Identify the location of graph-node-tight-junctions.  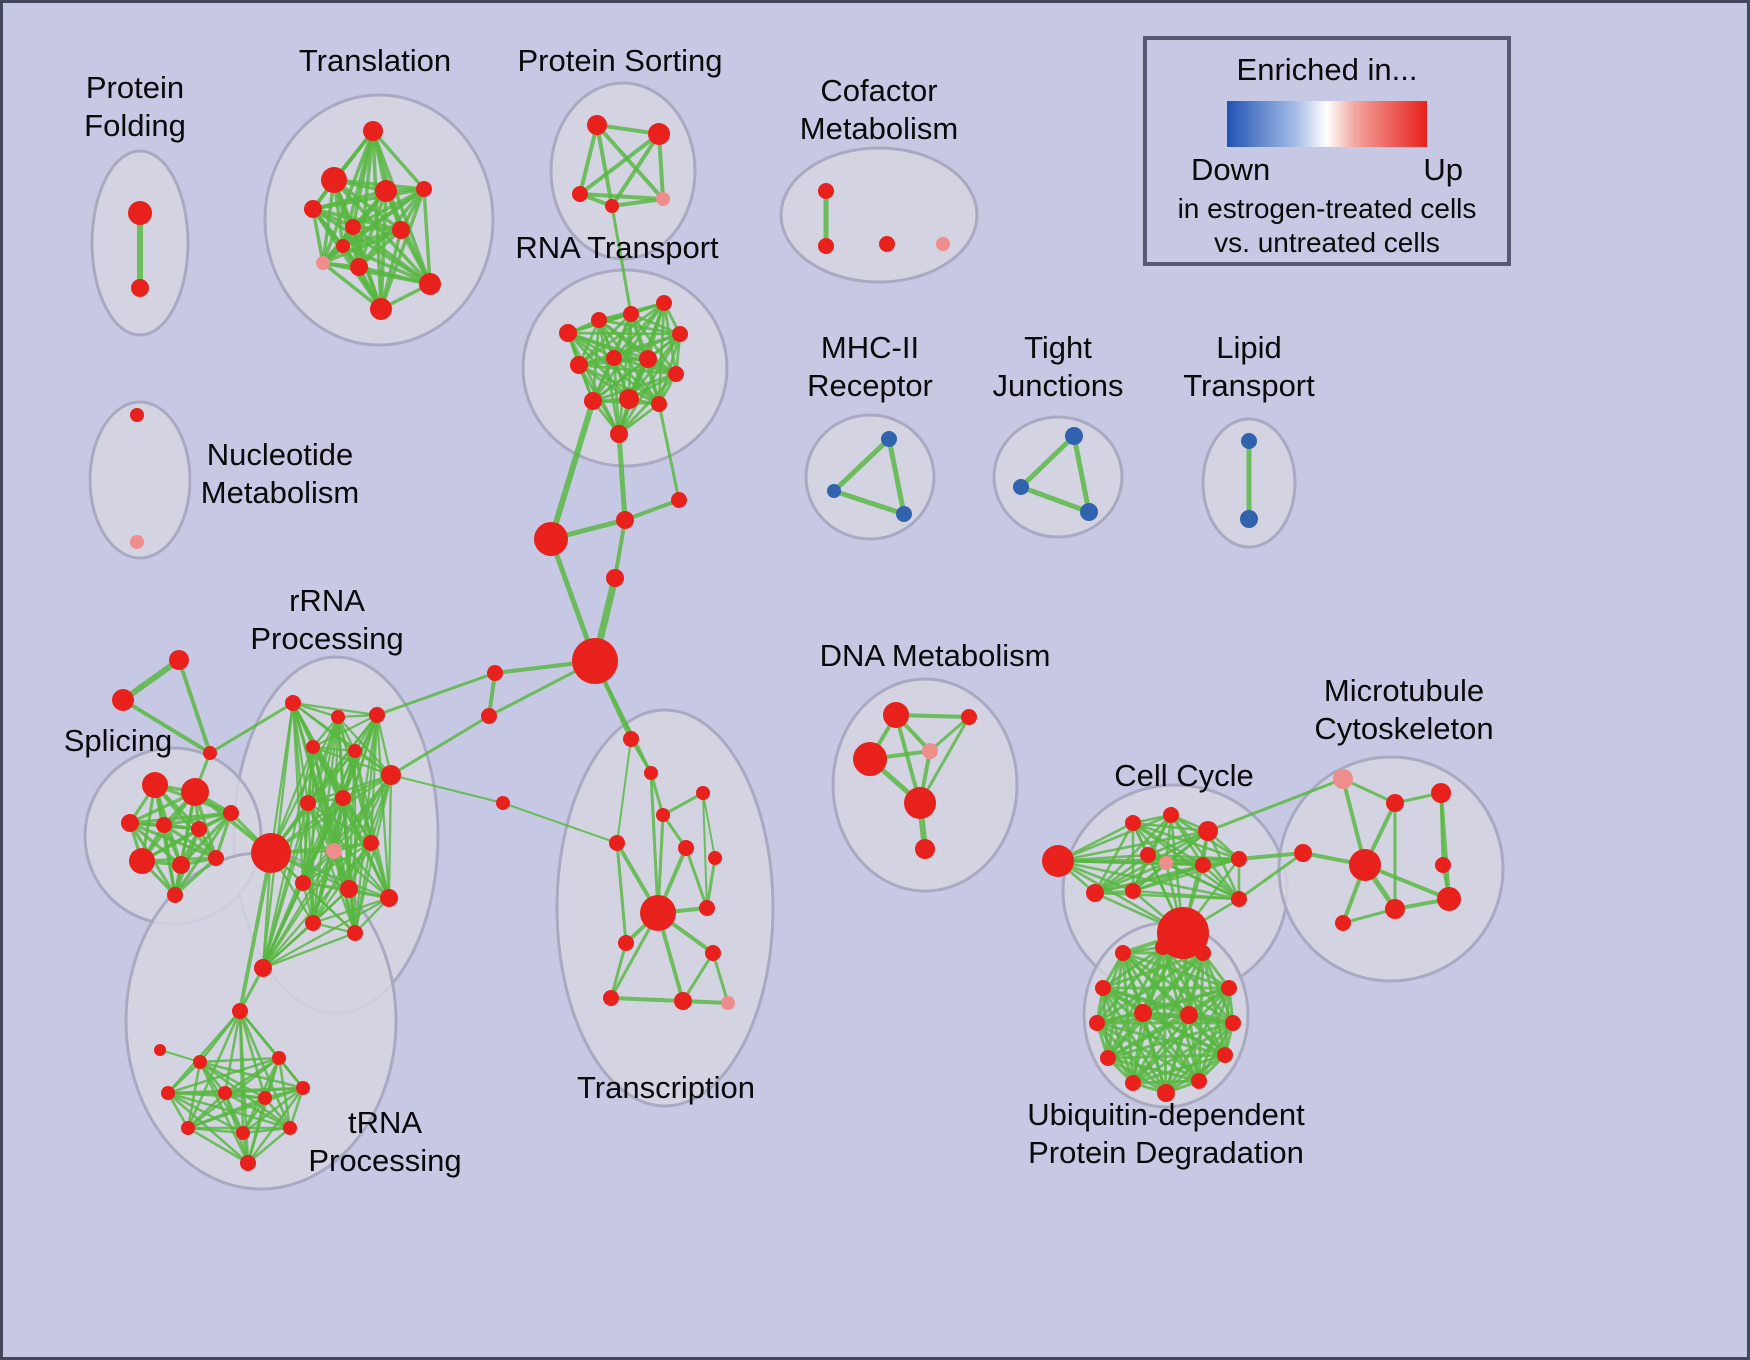
(1074, 436).